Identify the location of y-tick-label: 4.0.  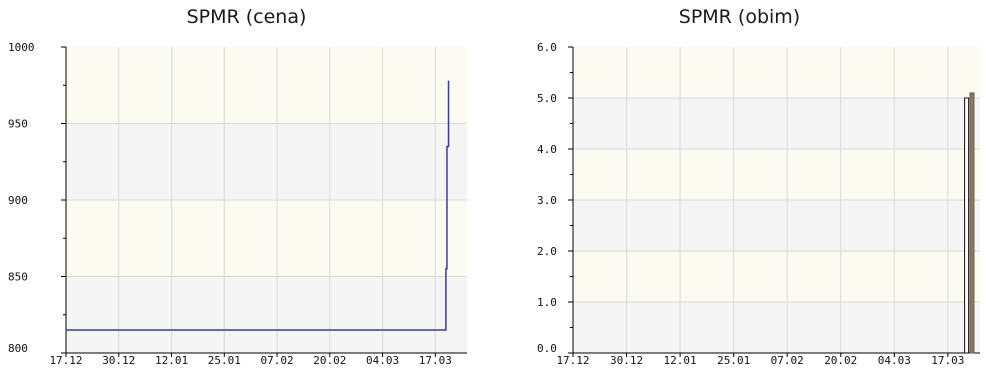
(547, 149).